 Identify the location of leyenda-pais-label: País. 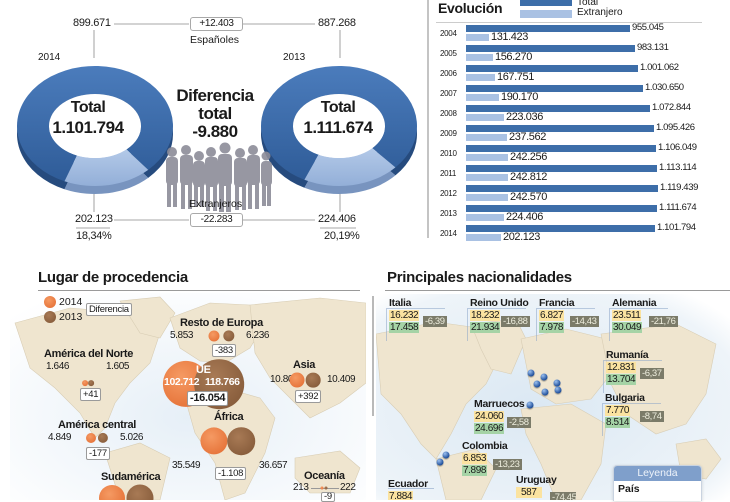
(629, 489).